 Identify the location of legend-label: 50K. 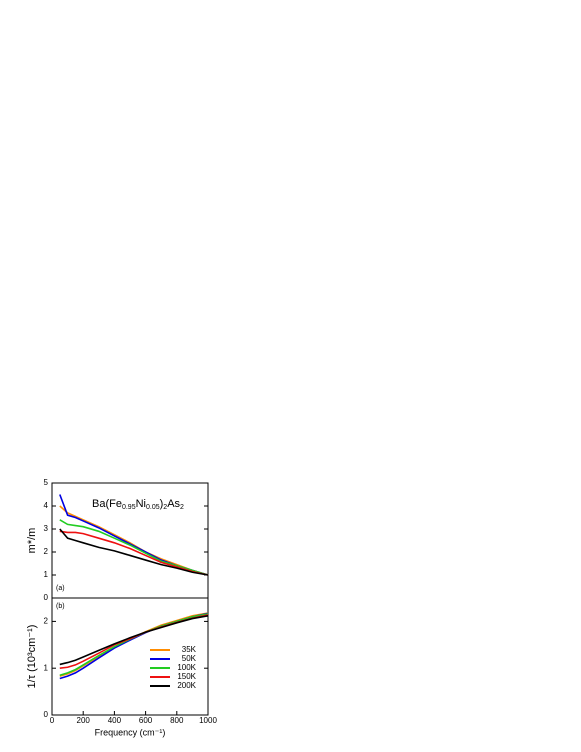
(189, 658).